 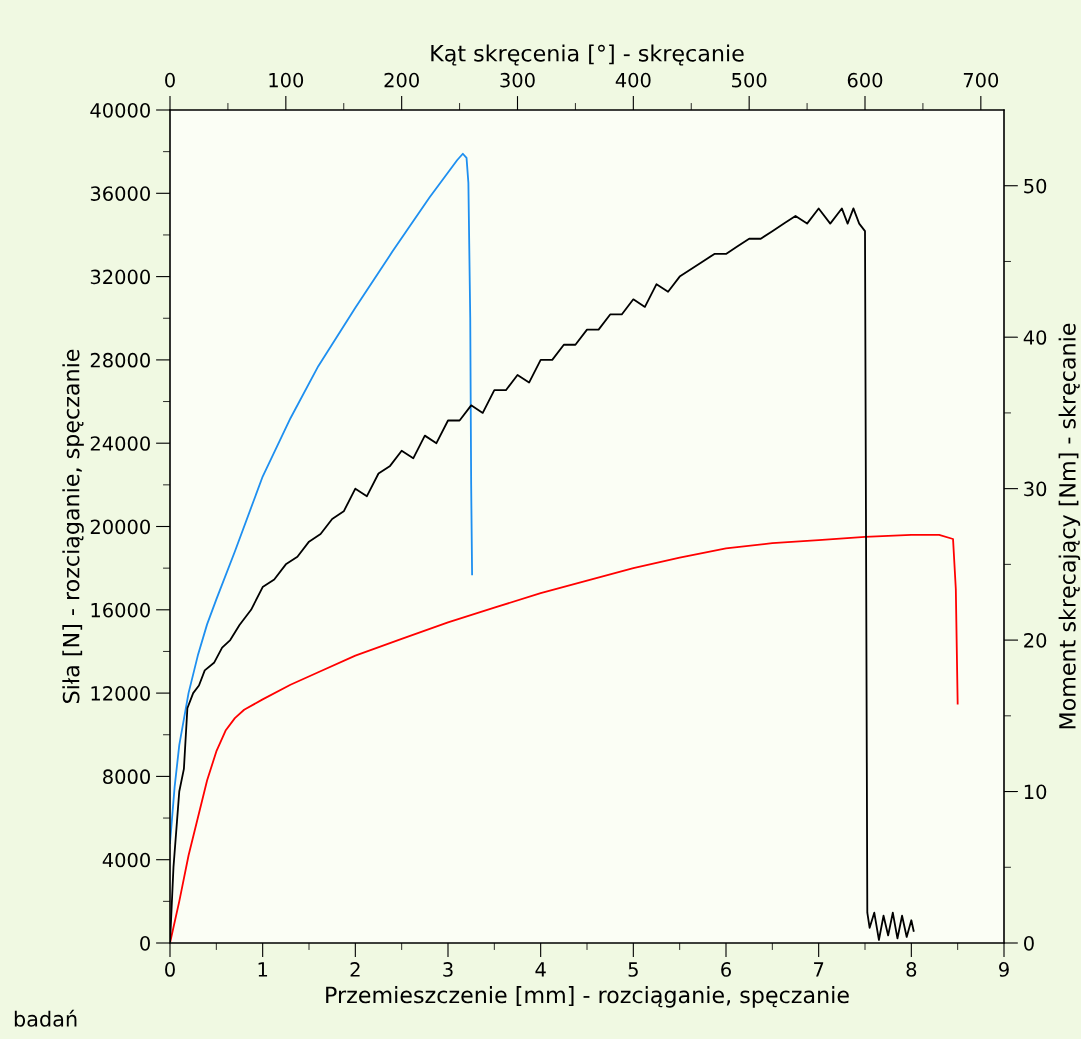 I want to click on x-tick-label: 600, so click(x=865, y=80).